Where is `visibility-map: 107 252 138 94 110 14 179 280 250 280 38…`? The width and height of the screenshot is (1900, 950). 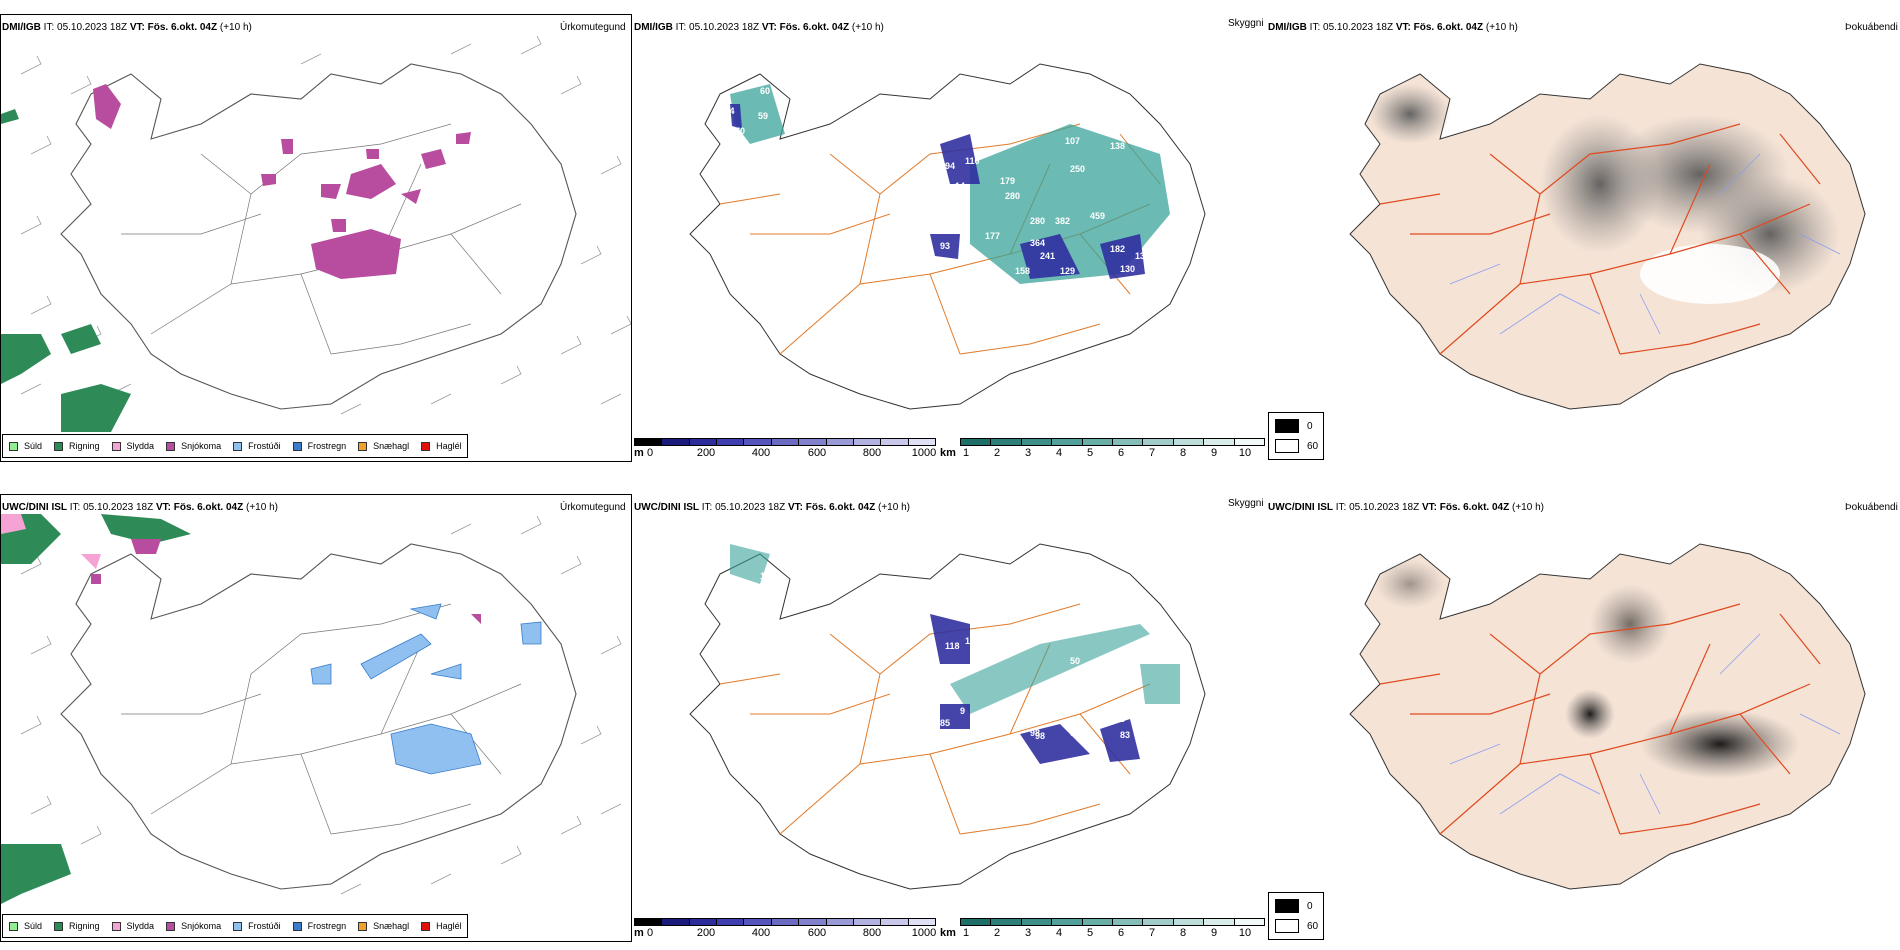
visibility-map: 107 252 138 94 110 14 179 280 250 280 38… is located at coordinates (947, 236).